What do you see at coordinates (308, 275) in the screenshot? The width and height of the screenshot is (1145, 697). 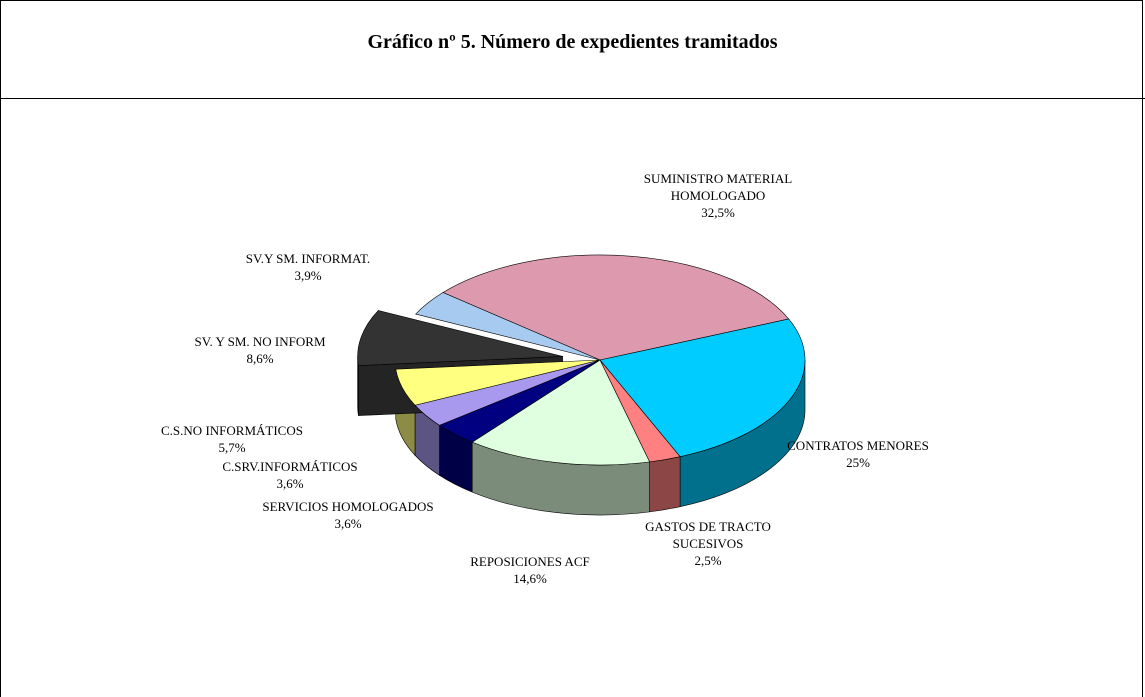 I see `label-value: 3,9%` at bounding box center [308, 275].